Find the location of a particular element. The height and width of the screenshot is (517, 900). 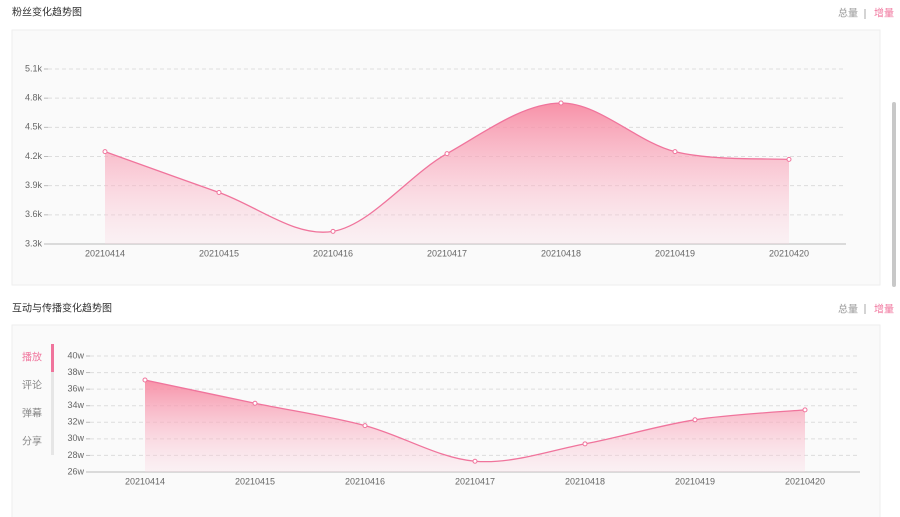

scrollbar is located at coordinates (894, 194).